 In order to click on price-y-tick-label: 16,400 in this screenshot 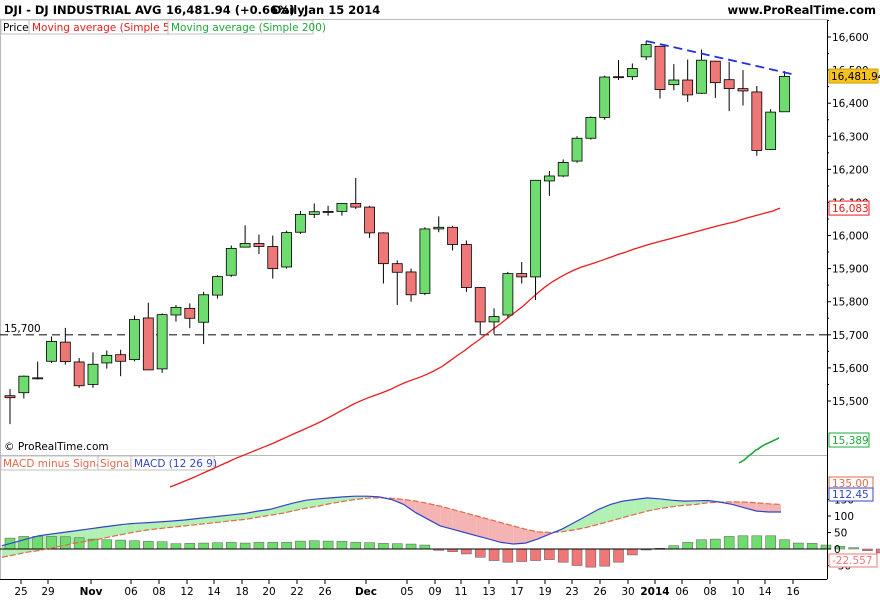, I will do `click(850, 104)`.